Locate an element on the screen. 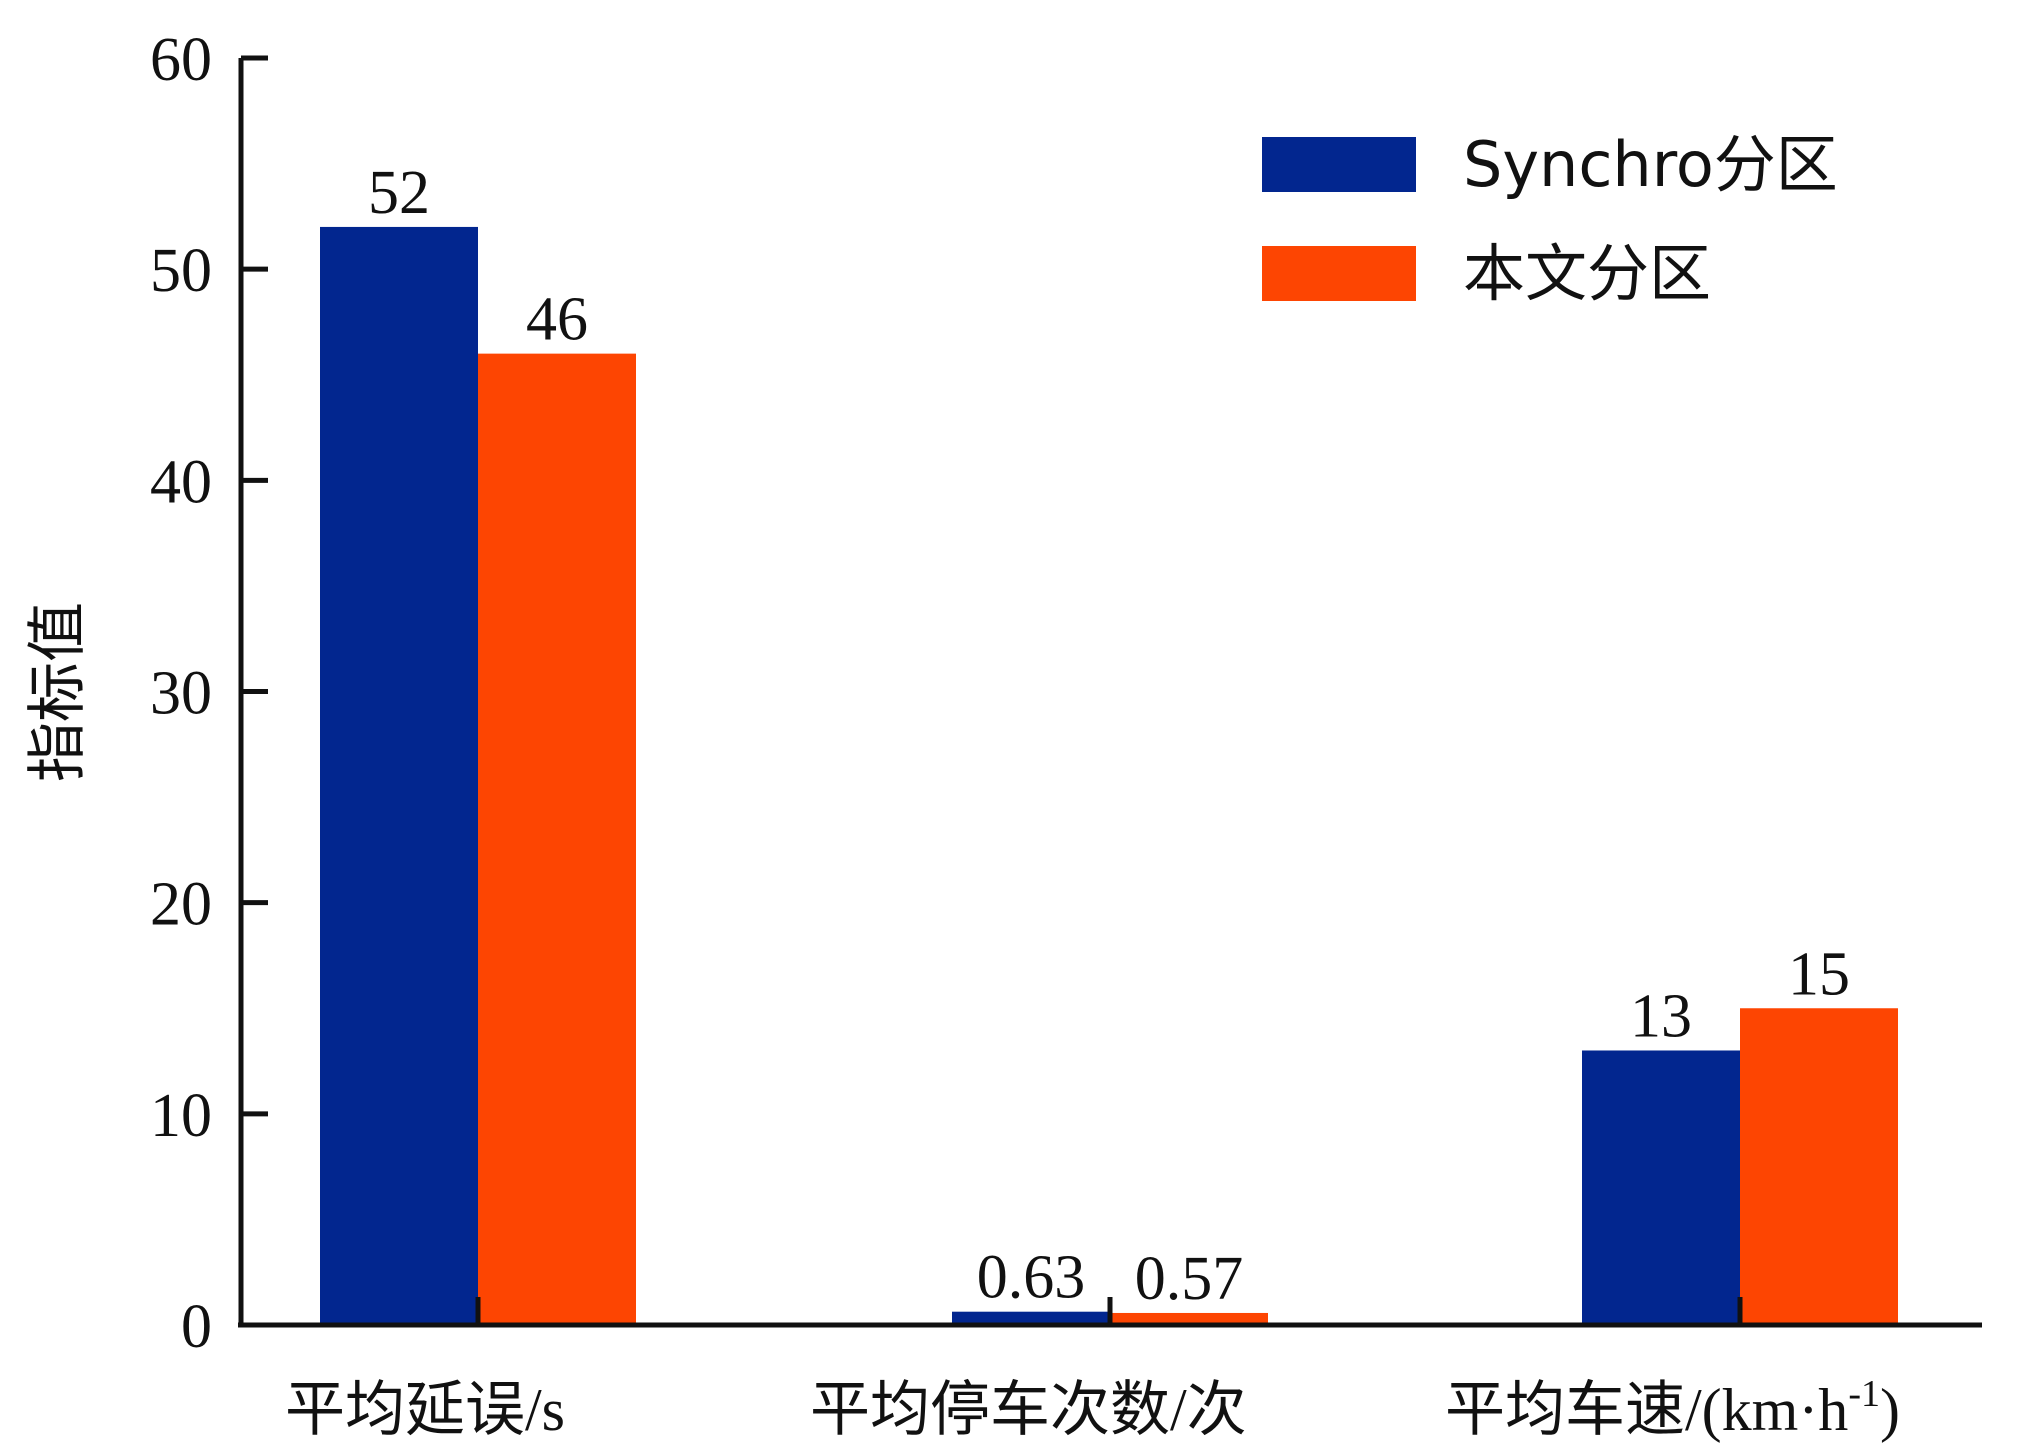 This screenshot has width=2033, height=1453. bar-label-1-1: 0.57 is located at coordinates (1189, 1279).